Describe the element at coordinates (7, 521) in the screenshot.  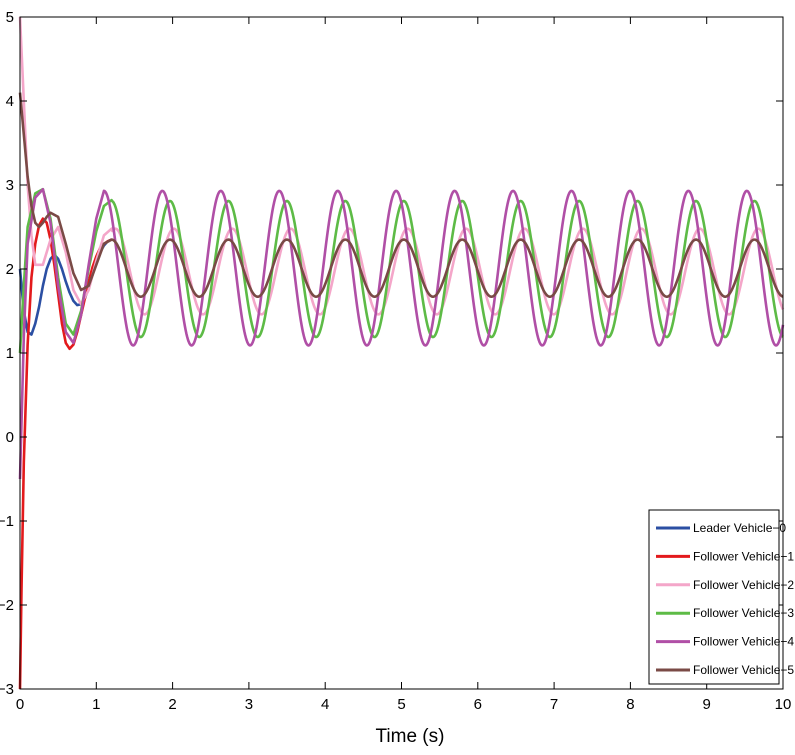
I see `y-tick-label: −1` at that location.